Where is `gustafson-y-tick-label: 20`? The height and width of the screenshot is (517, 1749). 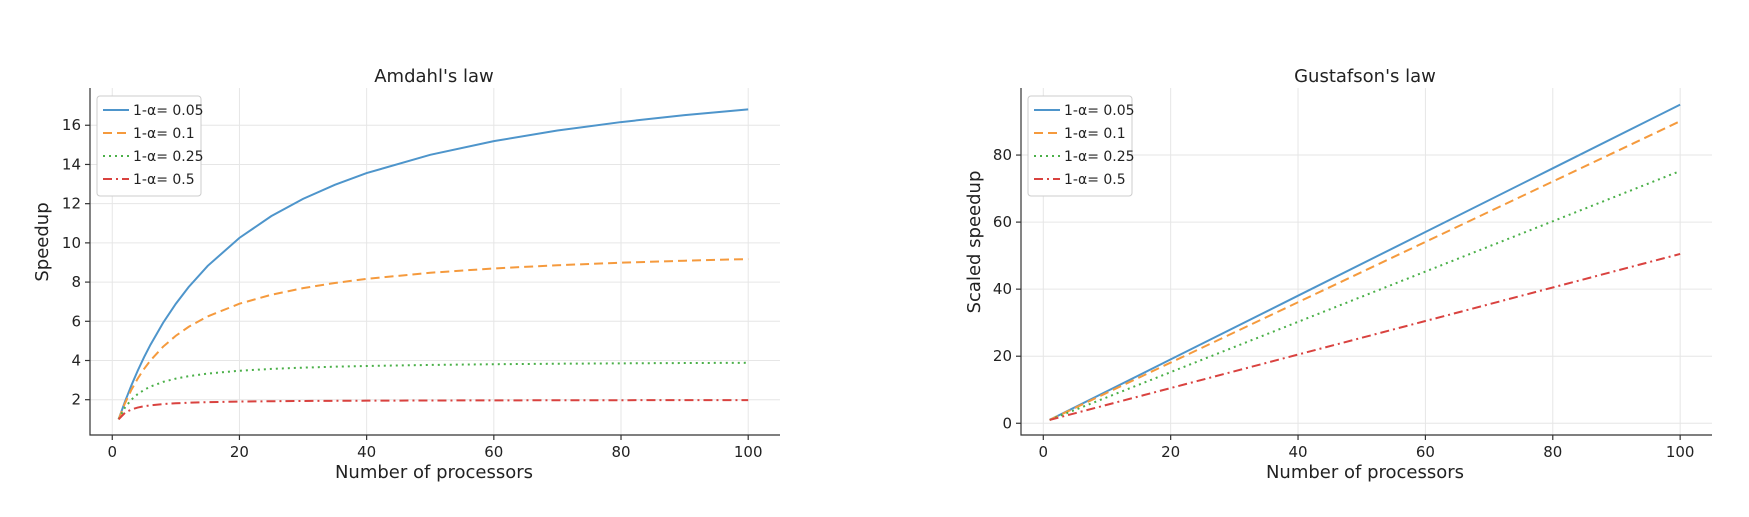 gustafson-y-tick-label: 20 is located at coordinates (1002, 356).